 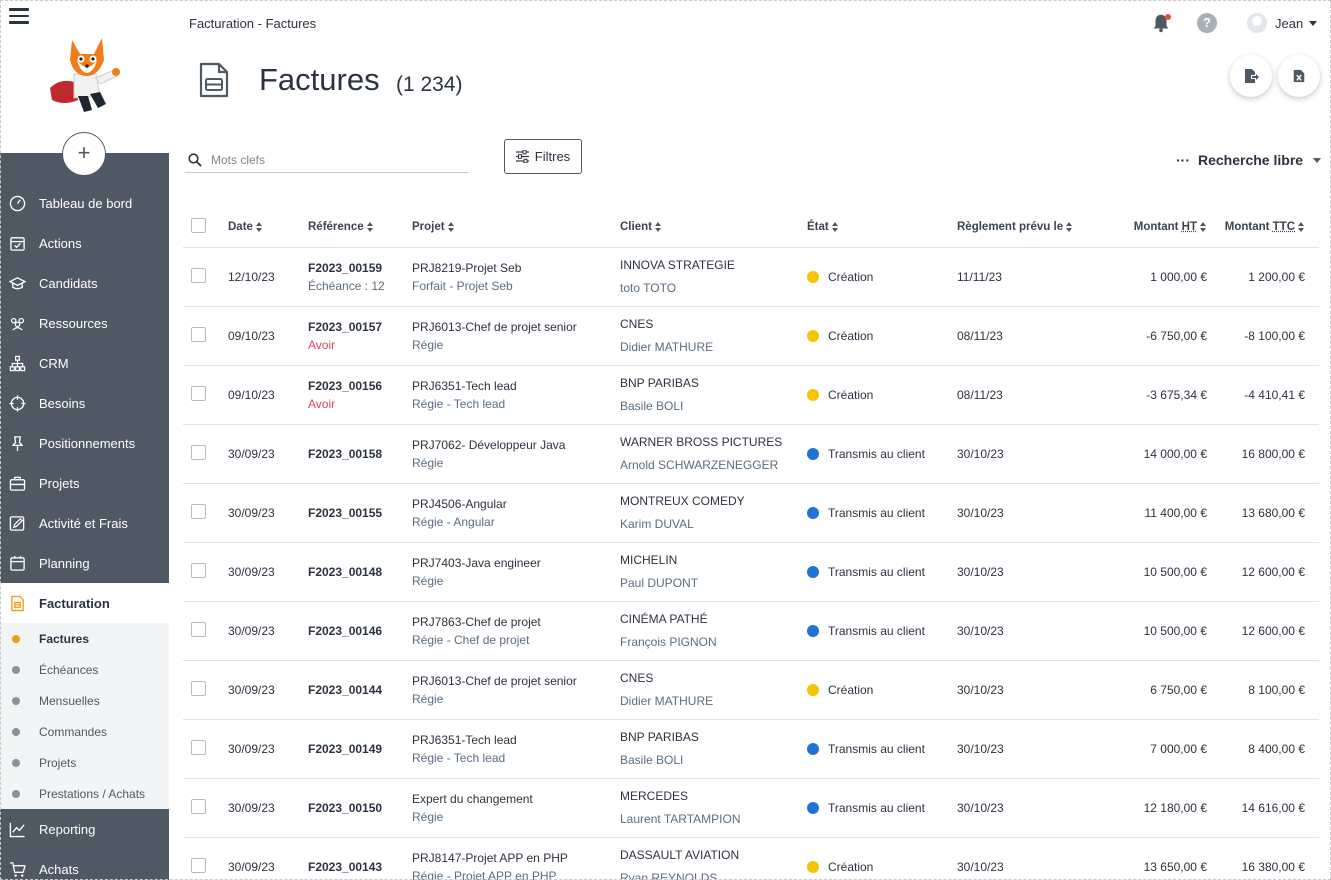 What do you see at coordinates (84, 762) in the screenshot?
I see `subnav-item-projets: Projets` at bounding box center [84, 762].